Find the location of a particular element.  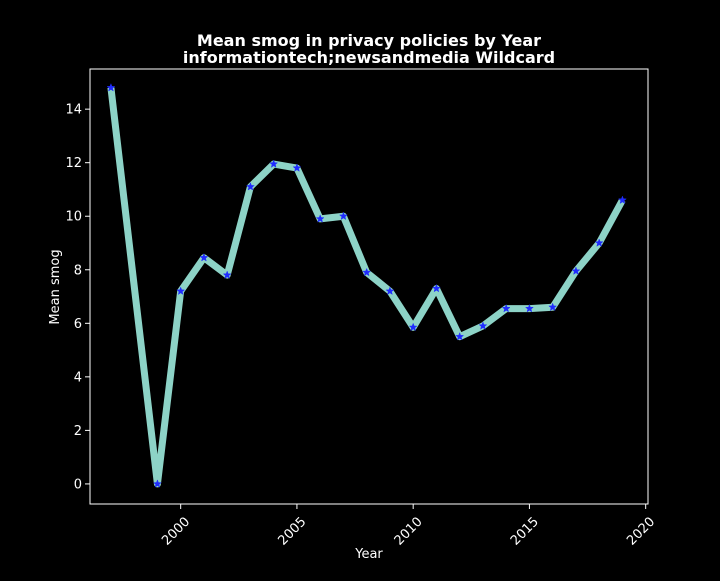

y-tick-label: 10 is located at coordinates (73, 217).